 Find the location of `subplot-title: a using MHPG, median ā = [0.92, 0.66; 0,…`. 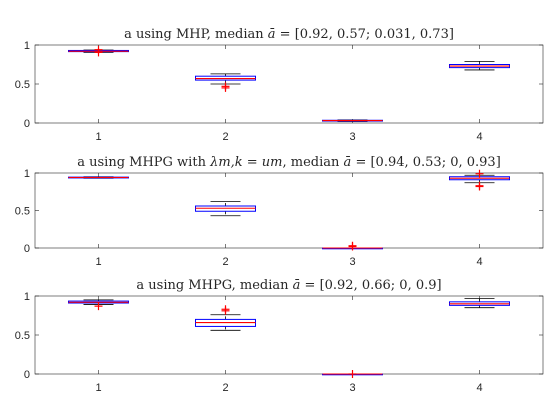

subplot-title: a using MHPG, median ā = [0.92, 0.66; 0,… is located at coordinates (288, 285).